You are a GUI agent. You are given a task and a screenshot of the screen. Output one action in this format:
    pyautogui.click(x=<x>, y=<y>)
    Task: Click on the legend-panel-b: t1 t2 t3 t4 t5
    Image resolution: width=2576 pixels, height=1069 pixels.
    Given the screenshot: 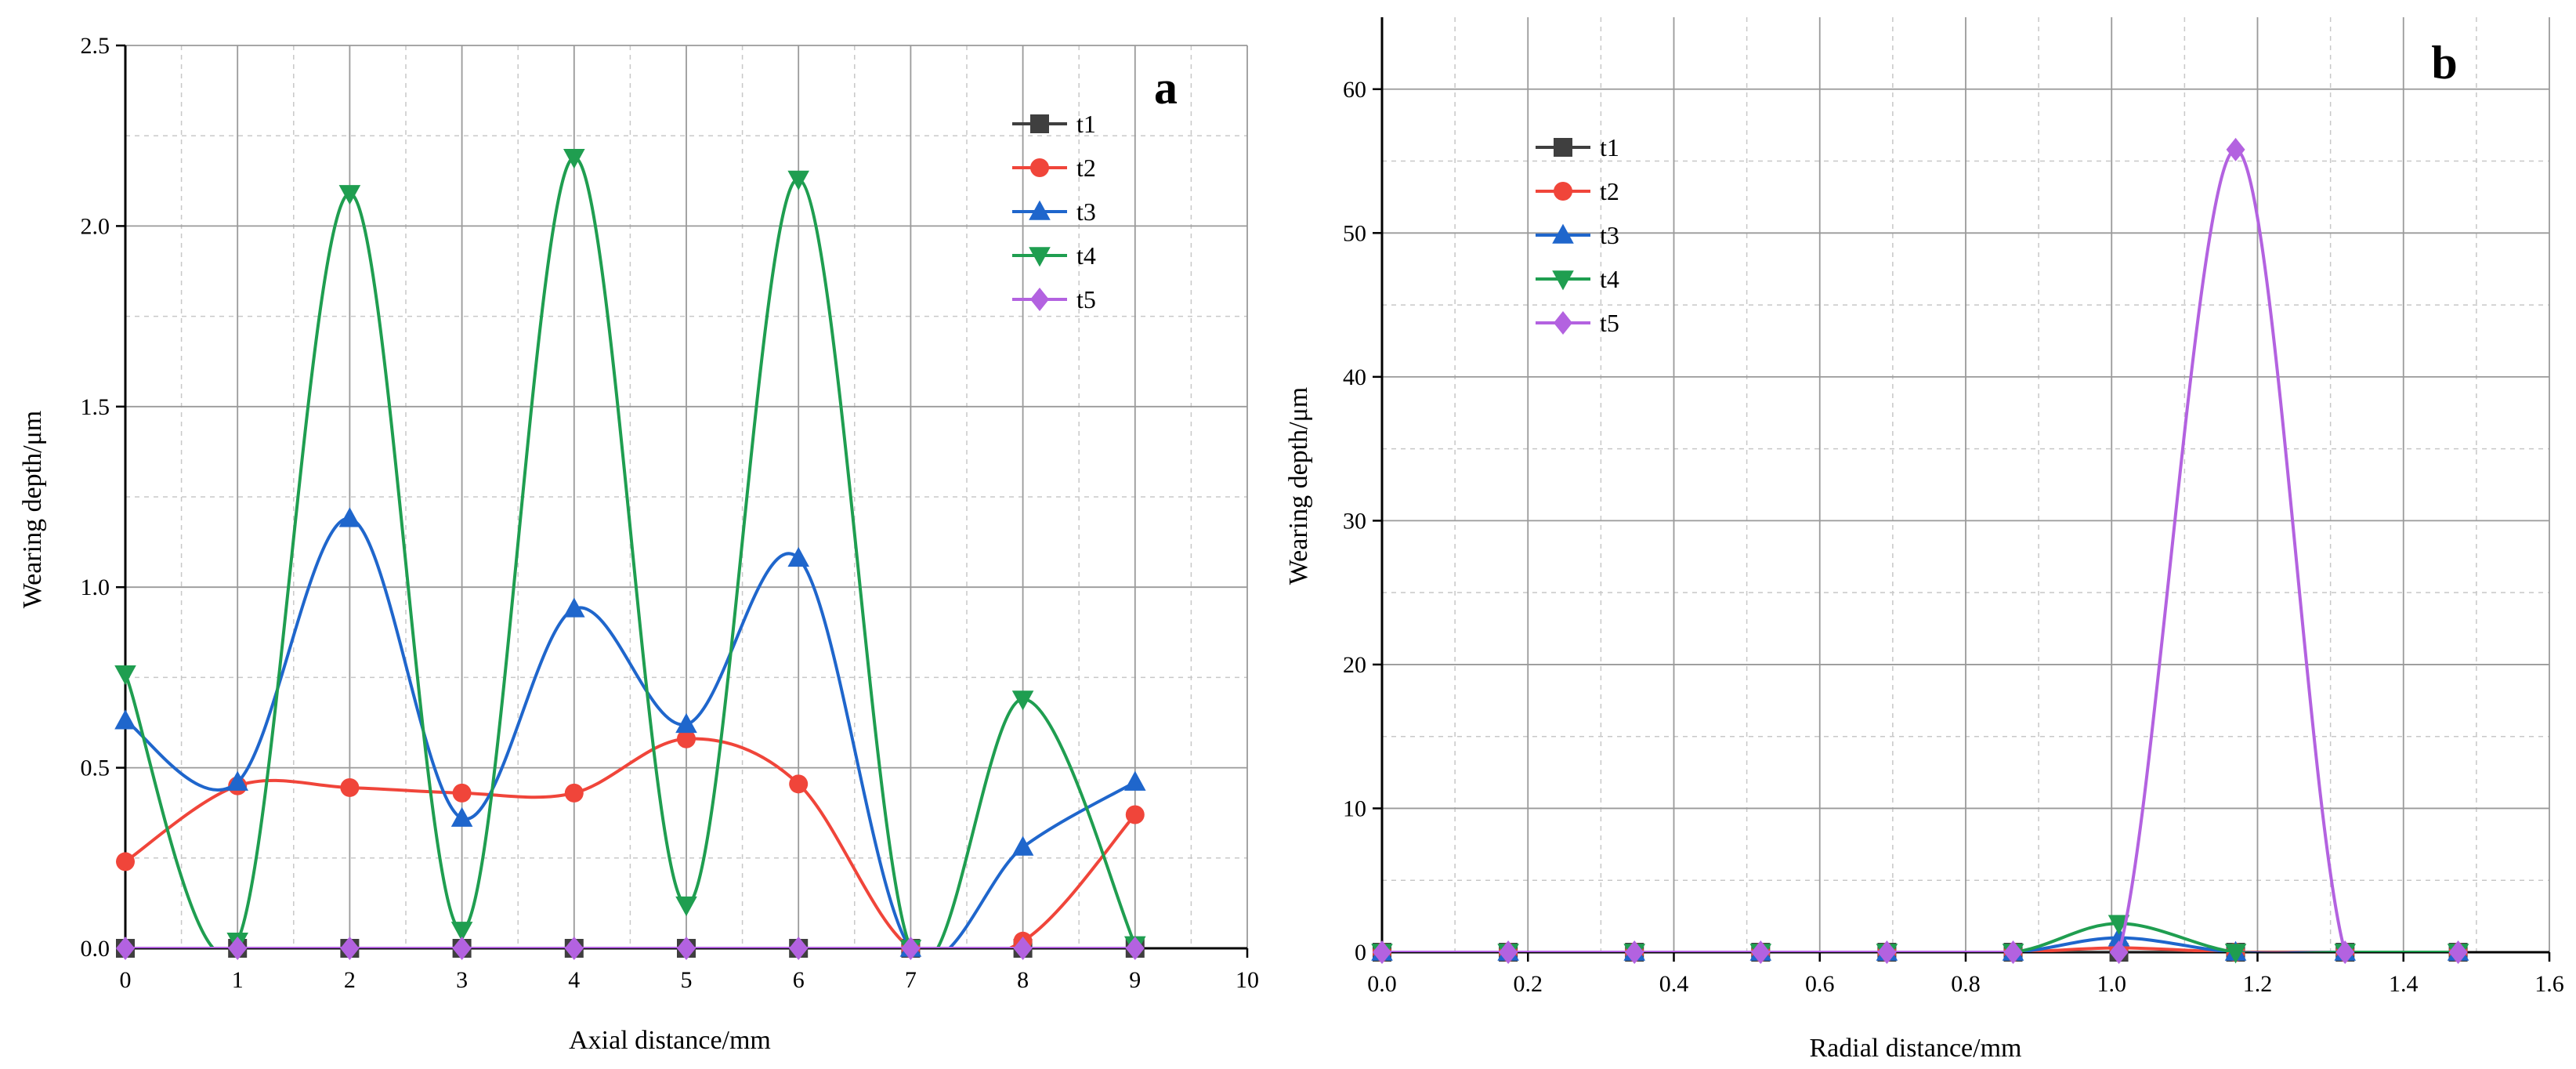 What is the action you would take?
    pyautogui.click(x=1578, y=235)
    